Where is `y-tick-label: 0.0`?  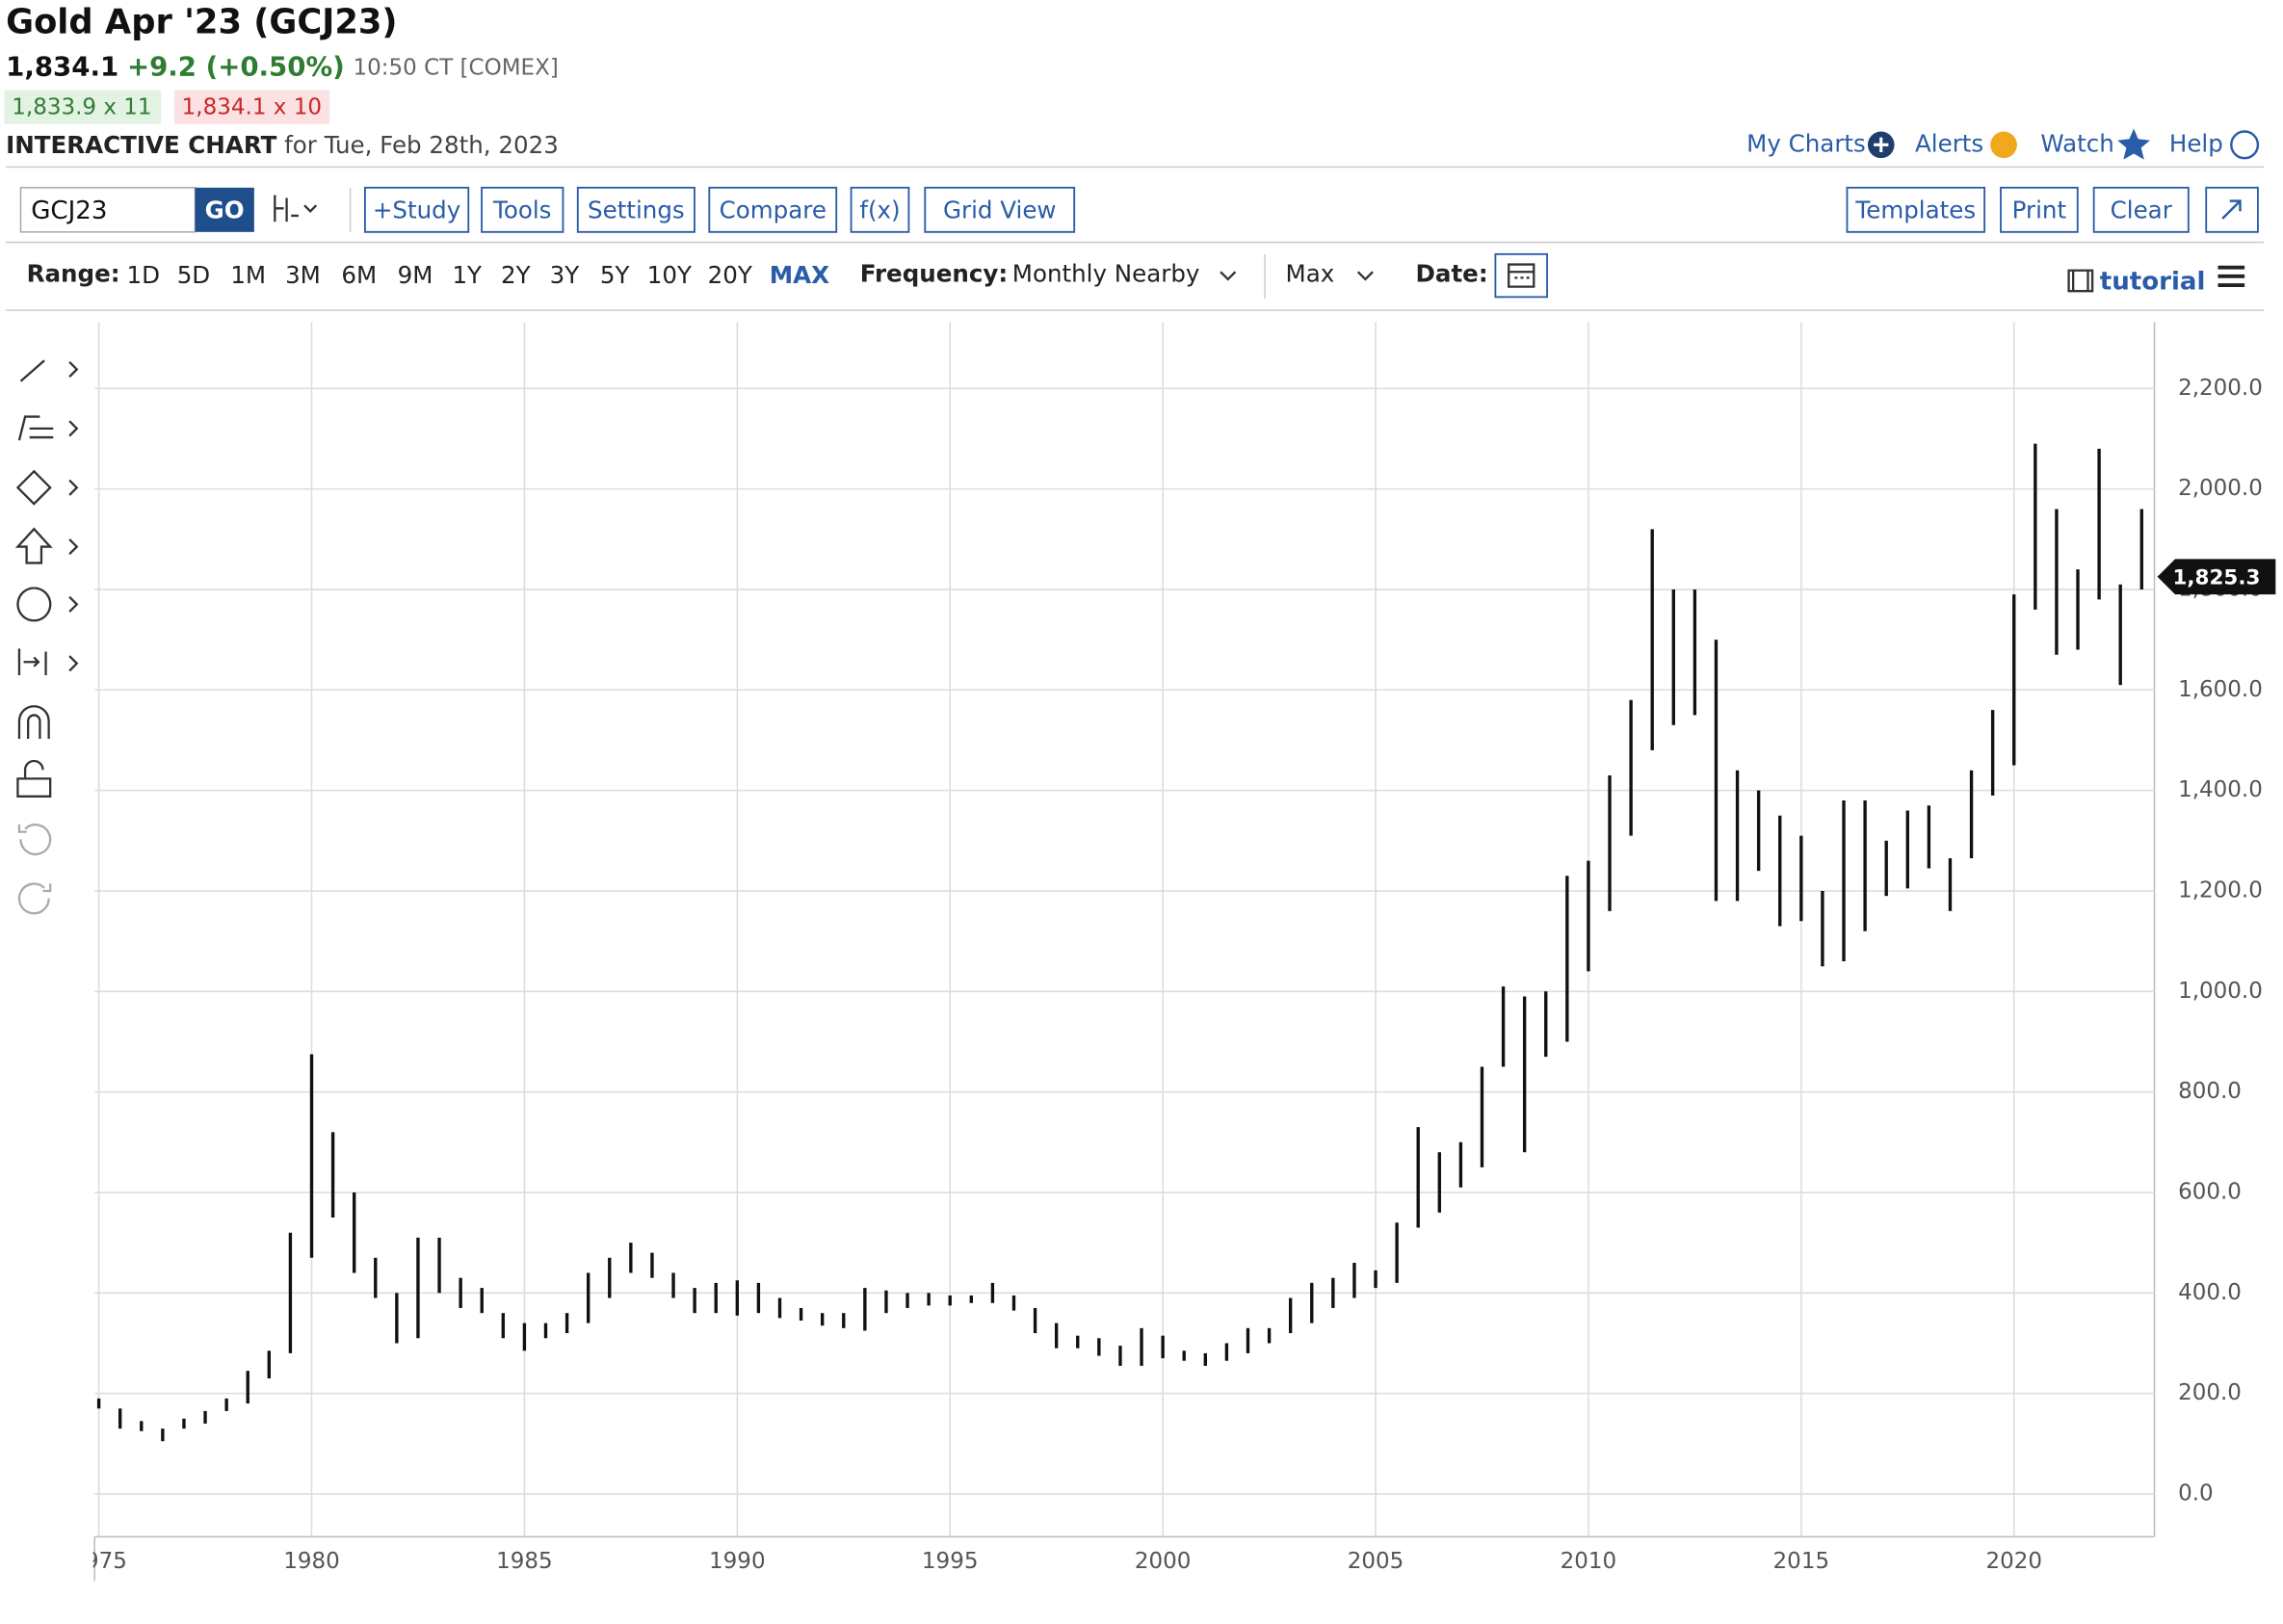
y-tick-label: 0.0 is located at coordinates (2196, 1493).